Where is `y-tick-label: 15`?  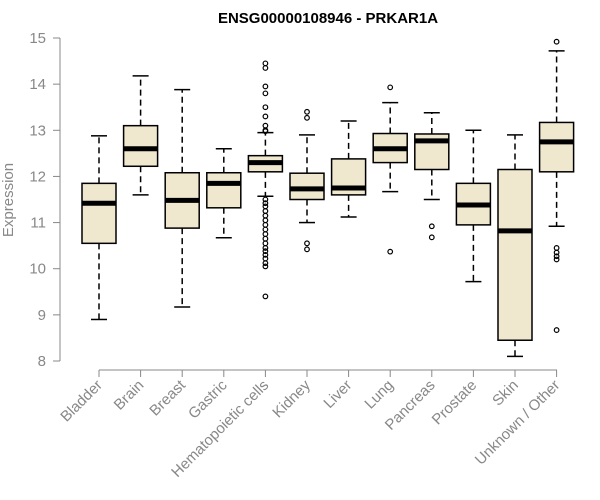
y-tick-label: 15 is located at coordinates (37, 38).